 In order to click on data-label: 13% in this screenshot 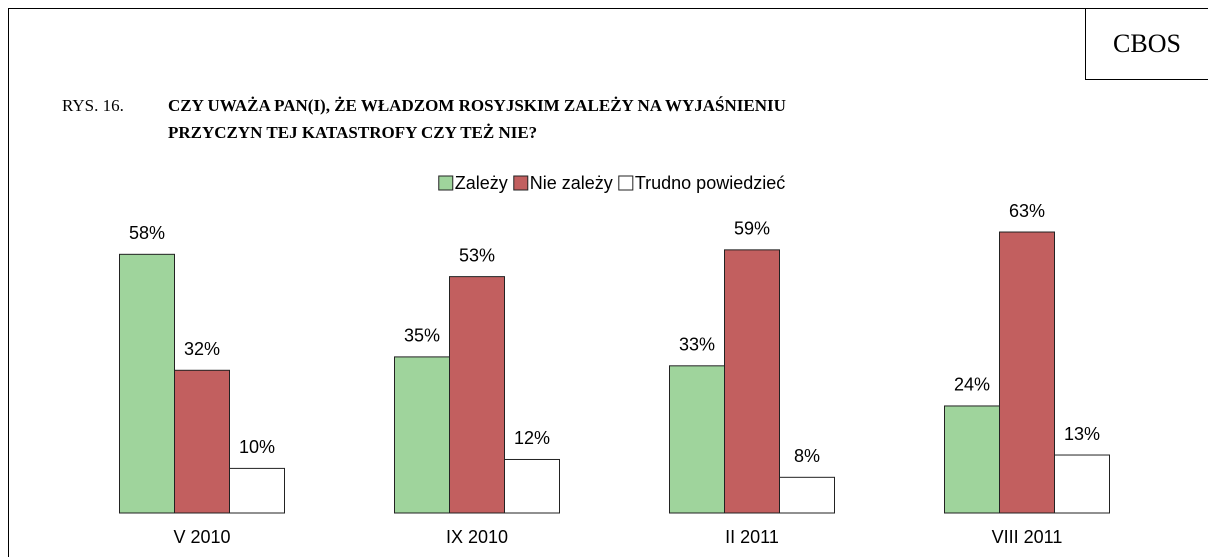, I will do `click(1082, 434)`.